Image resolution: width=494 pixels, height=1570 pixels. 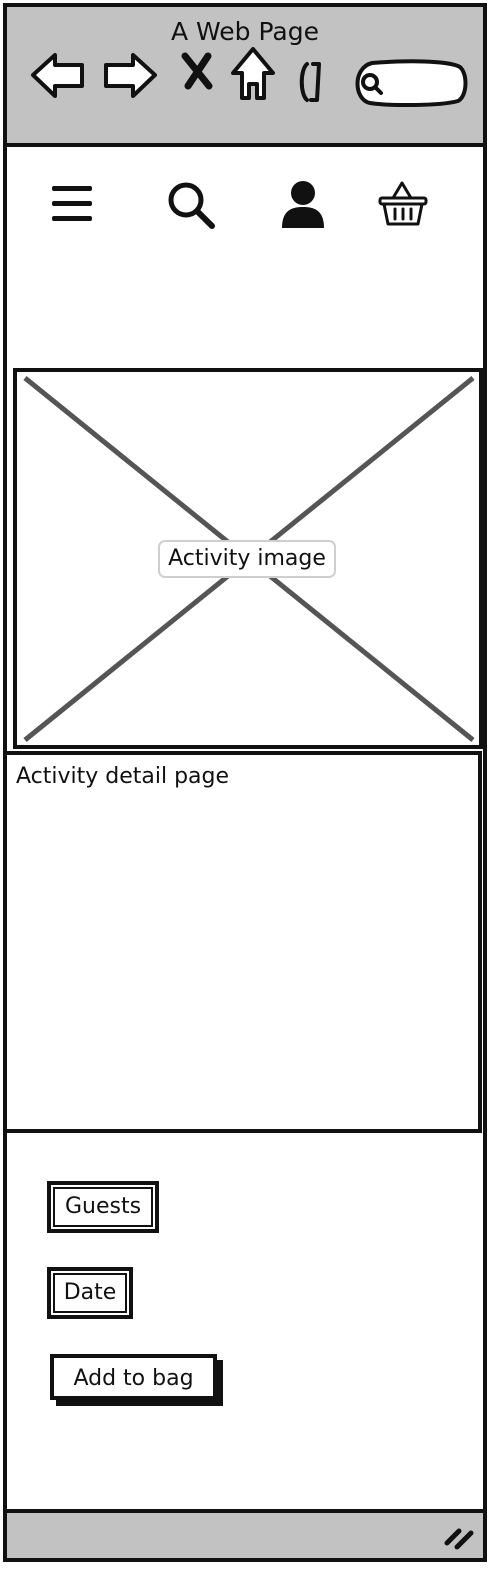 What do you see at coordinates (247, 559) in the screenshot?
I see `activity-image-label: Activity image` at bounding box center [247, 559].